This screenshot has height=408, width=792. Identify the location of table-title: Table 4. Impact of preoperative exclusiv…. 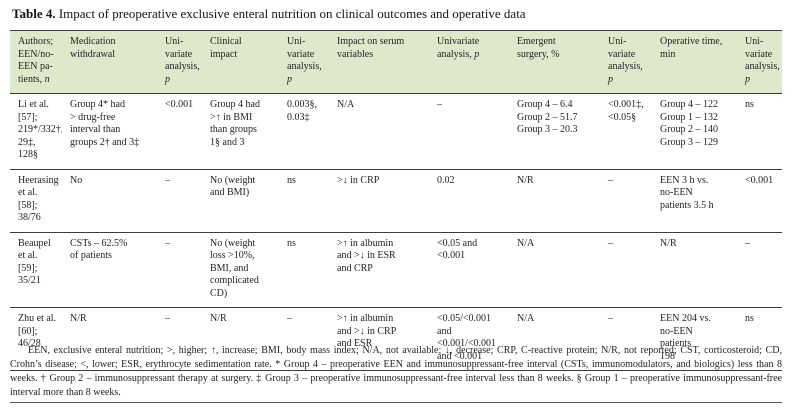
(397, 14).